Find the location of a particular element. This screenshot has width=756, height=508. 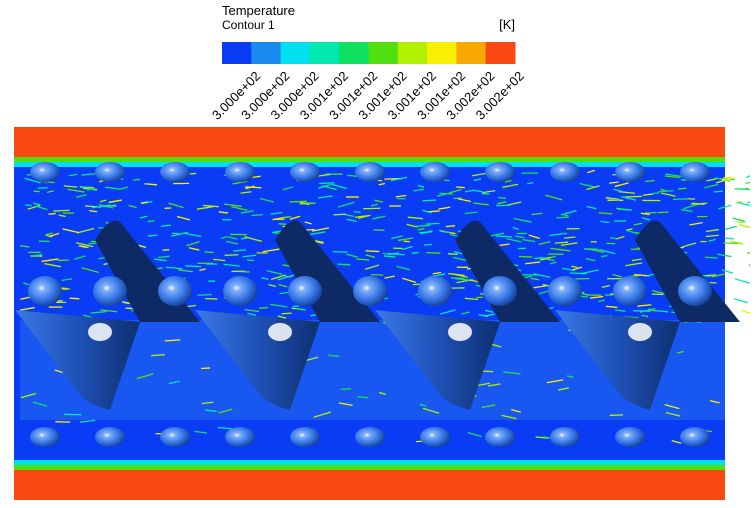

legend-title: Temperature is located at coordinates (258, 10).